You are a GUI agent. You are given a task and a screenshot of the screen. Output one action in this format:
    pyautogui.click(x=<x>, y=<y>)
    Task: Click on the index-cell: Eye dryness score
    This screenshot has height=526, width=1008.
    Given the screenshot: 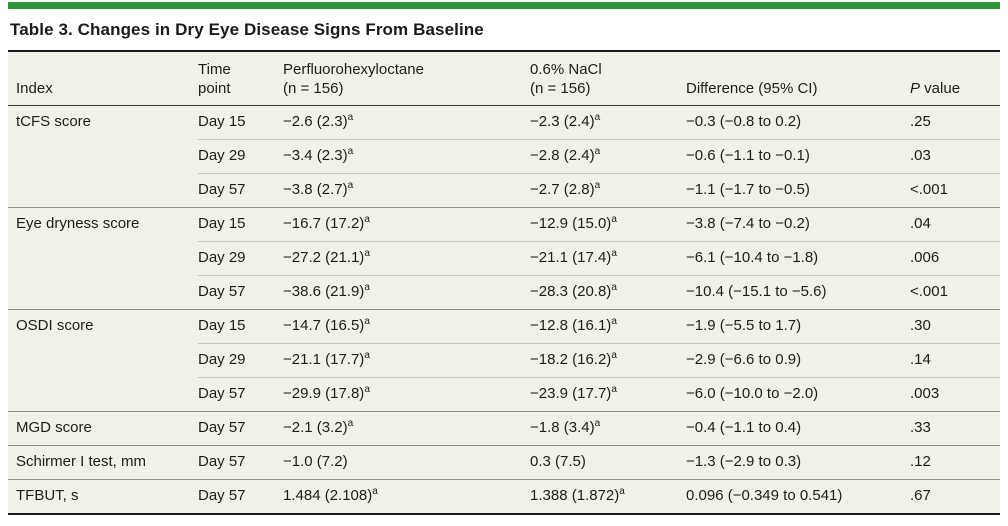 What is the action you would take?
    pyautogui.click(x=103, y=258)
    